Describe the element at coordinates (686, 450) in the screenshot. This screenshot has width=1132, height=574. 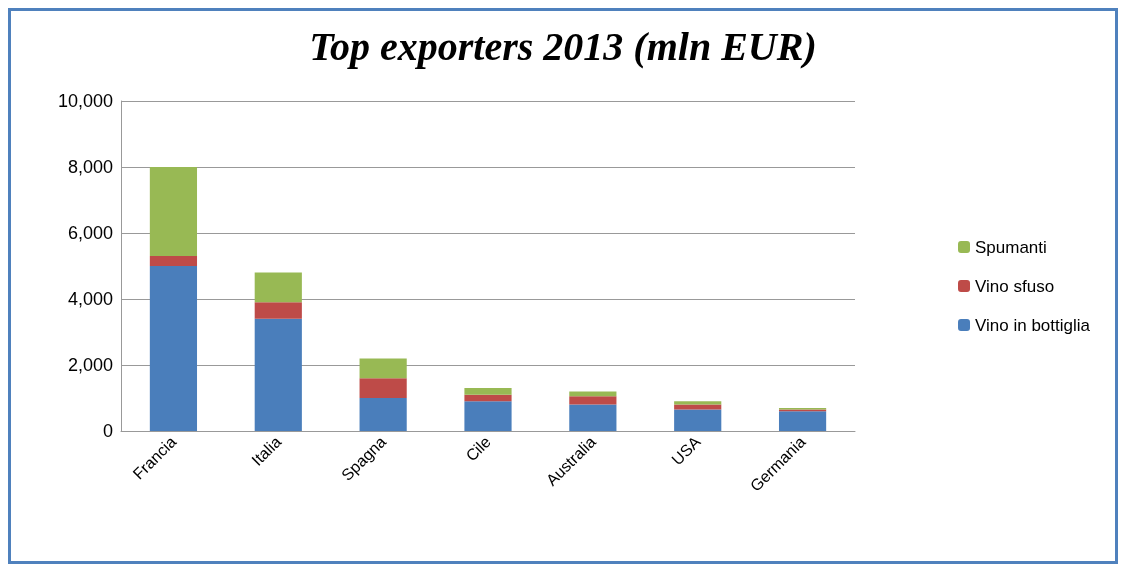
I see `x-tick-label: USA` at that location.